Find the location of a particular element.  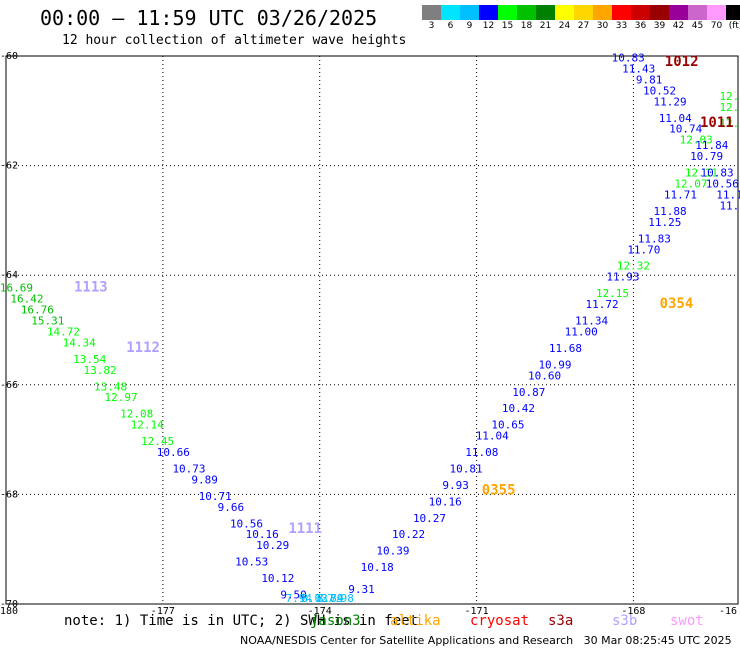

wave-height-label: 10.56 is located at coordinates (246, 523).